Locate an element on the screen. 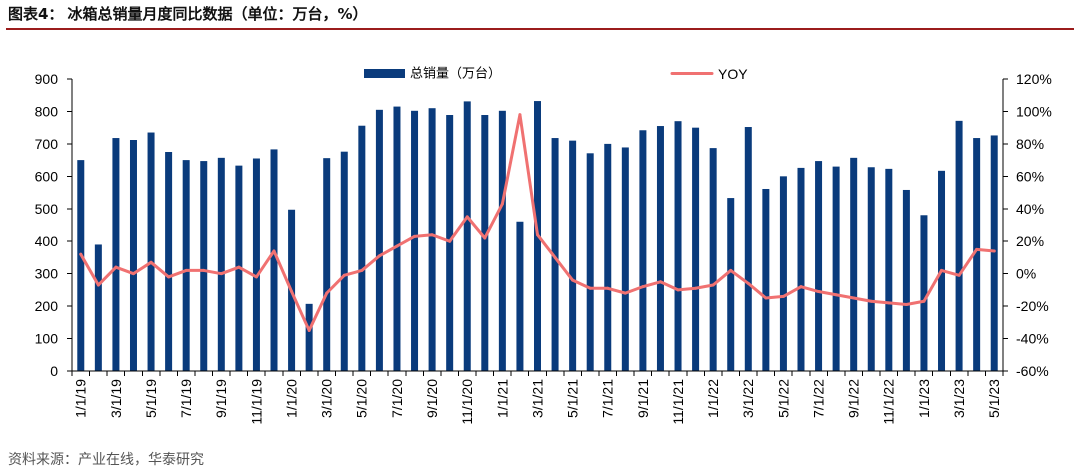 The width and height of the screenshot is (1080, 475). x-axis-tick-label: 1/1/22 is located at coordinates (713, 398).